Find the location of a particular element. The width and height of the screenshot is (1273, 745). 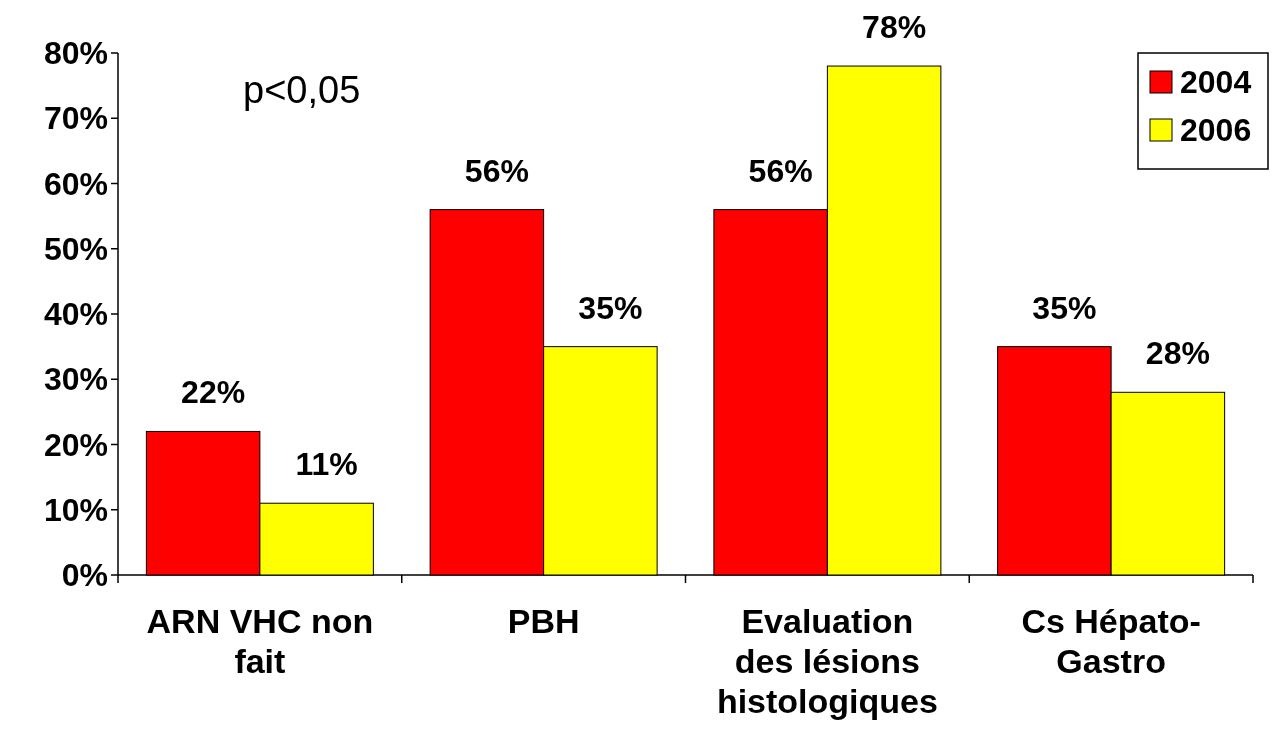

y-tick-label: 40% is located at coordinates (75, 314).